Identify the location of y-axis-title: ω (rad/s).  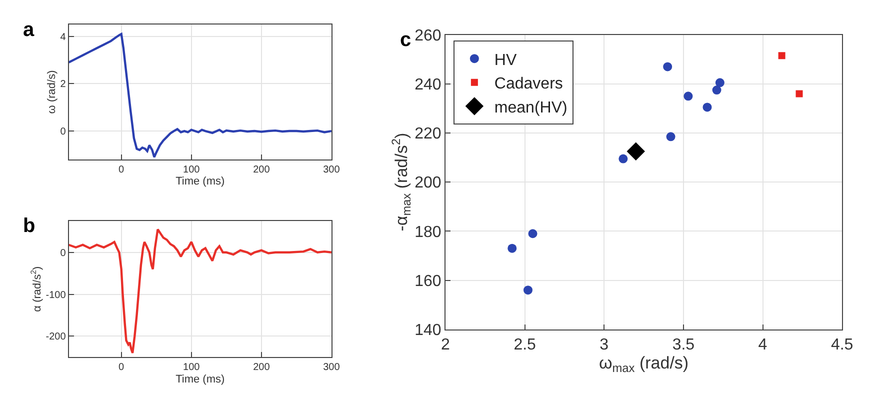
(52, 92).